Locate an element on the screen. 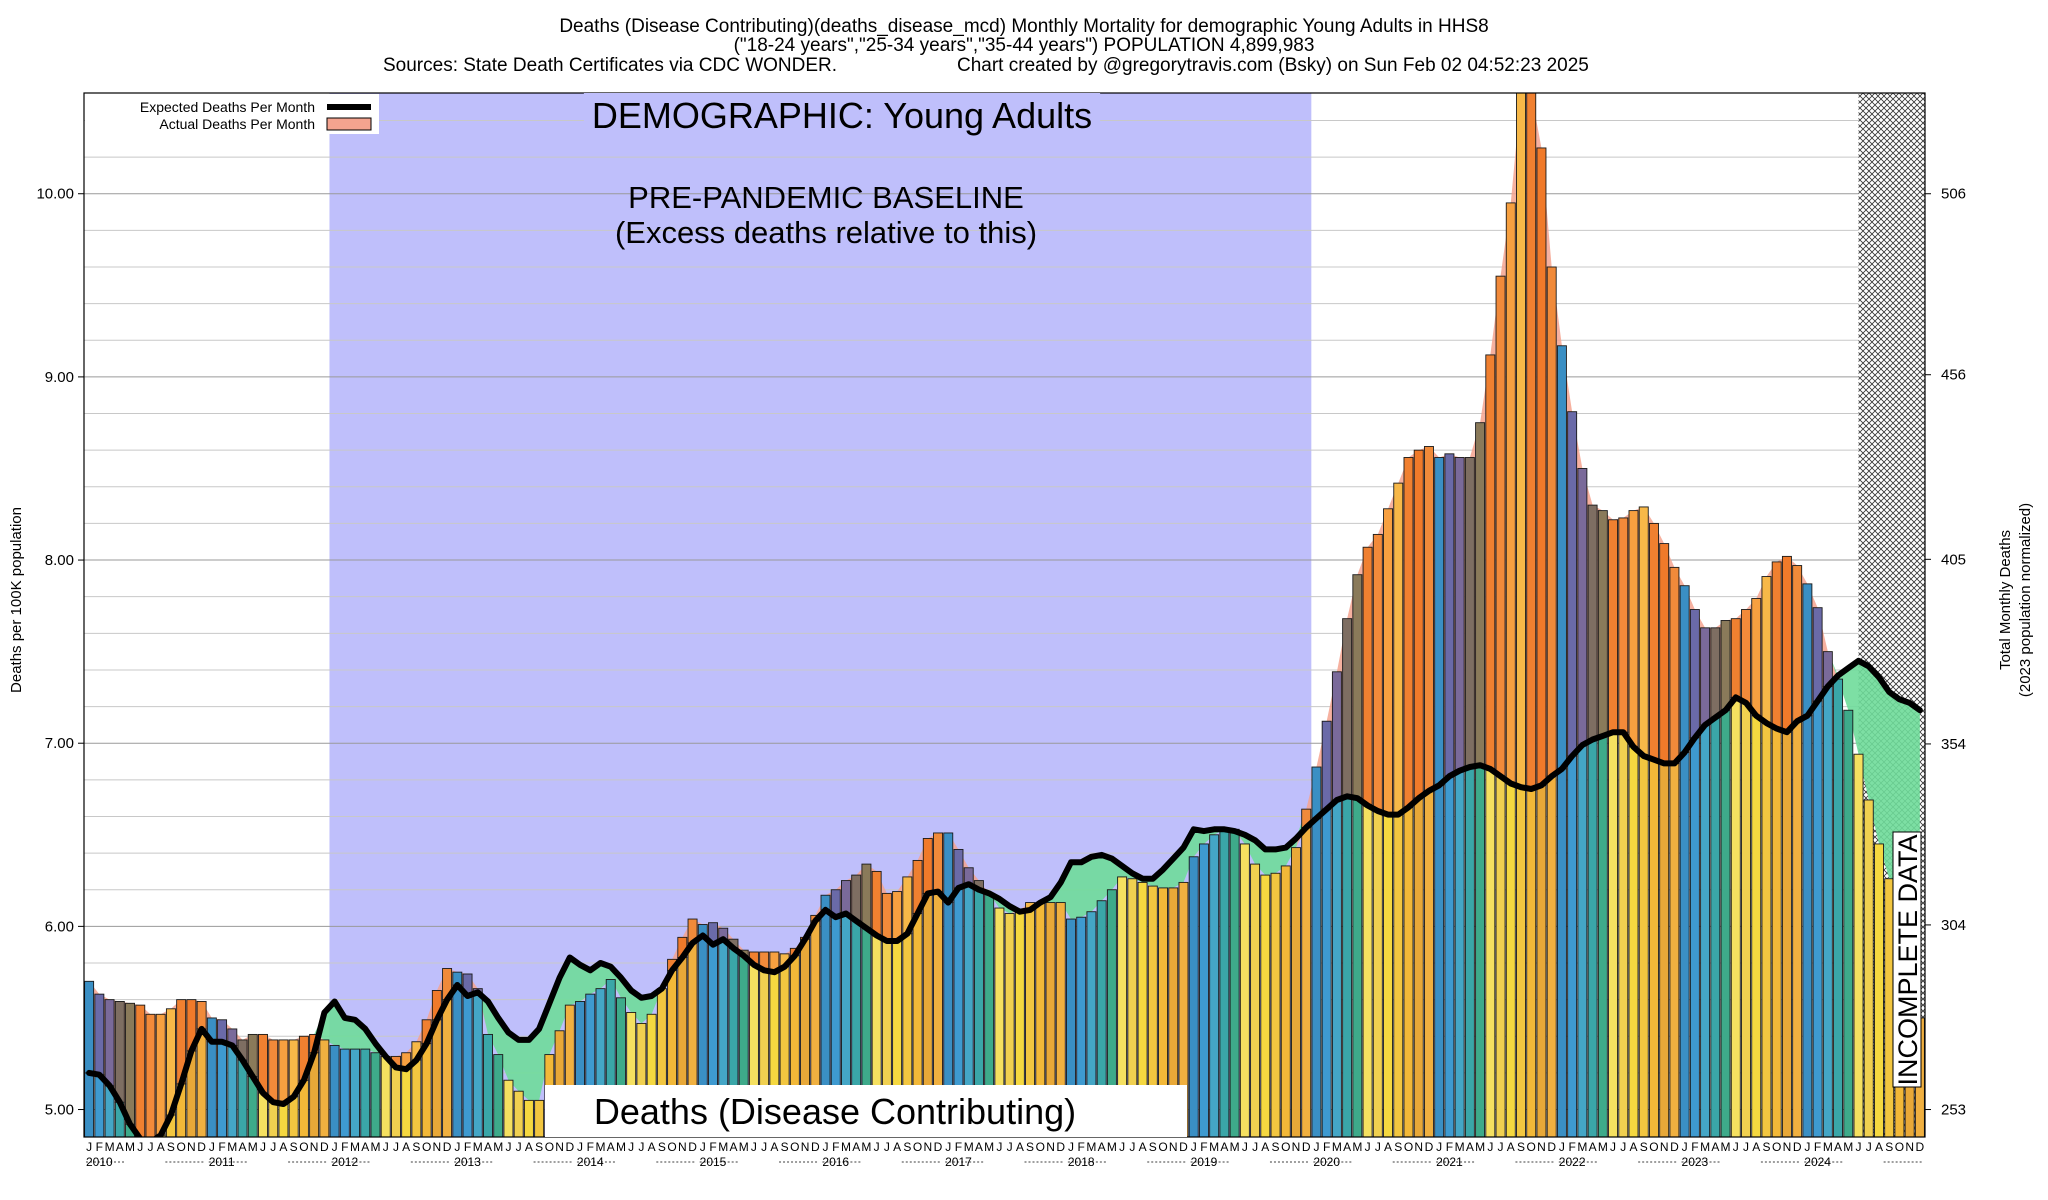 Image resolution: width=2048 pixels, height=1200 pixels. bottom-label-box is located at coordinates (866, 1111).